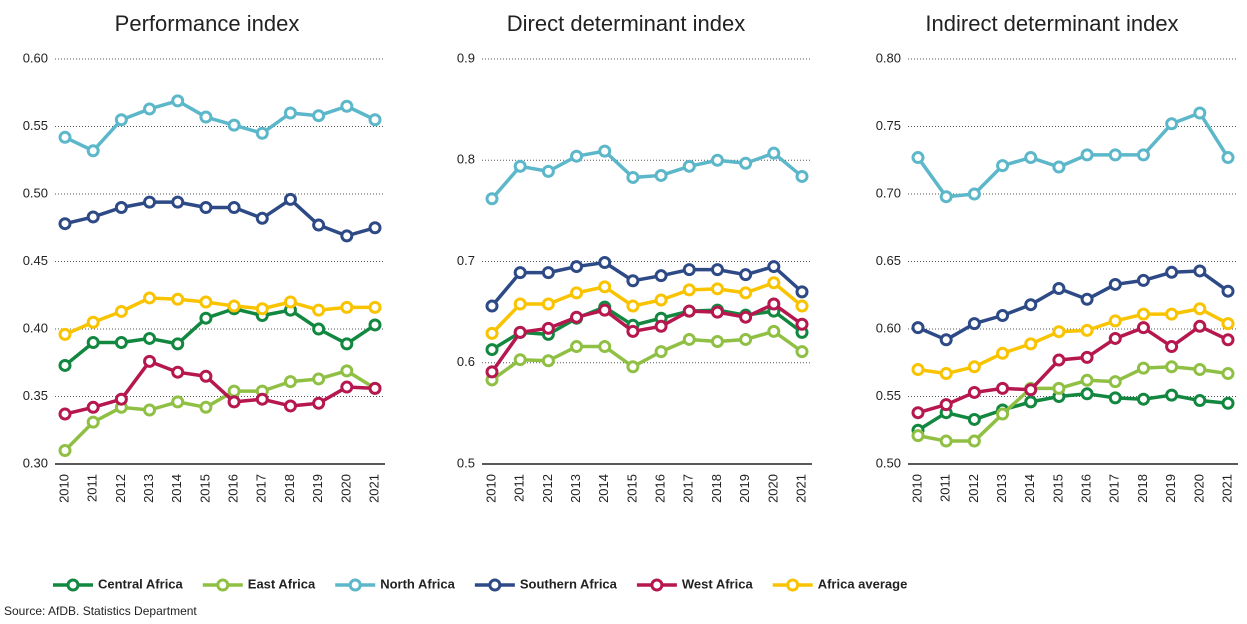 This screenshot has width=1247, height=624. Describe the element at coordinates (718, 583) in the screenshot. I see `legend-label: West Africa` at that location.